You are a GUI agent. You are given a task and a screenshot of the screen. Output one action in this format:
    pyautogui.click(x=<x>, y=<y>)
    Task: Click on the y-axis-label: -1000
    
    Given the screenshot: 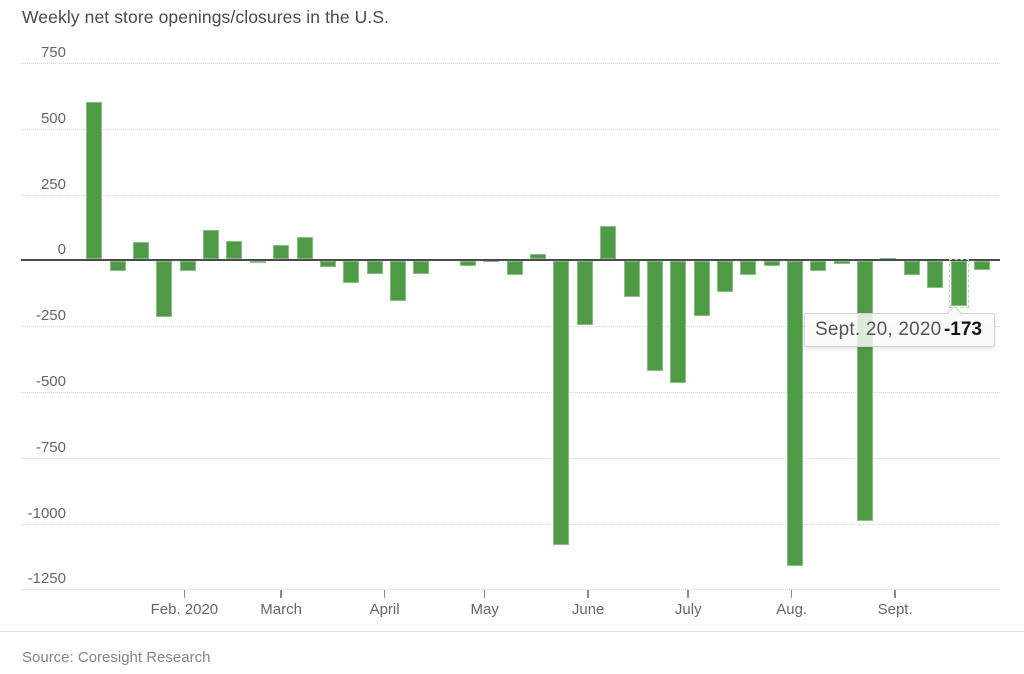 What is the action you would take?
    pyautogui.click(x=46, y=513)
    